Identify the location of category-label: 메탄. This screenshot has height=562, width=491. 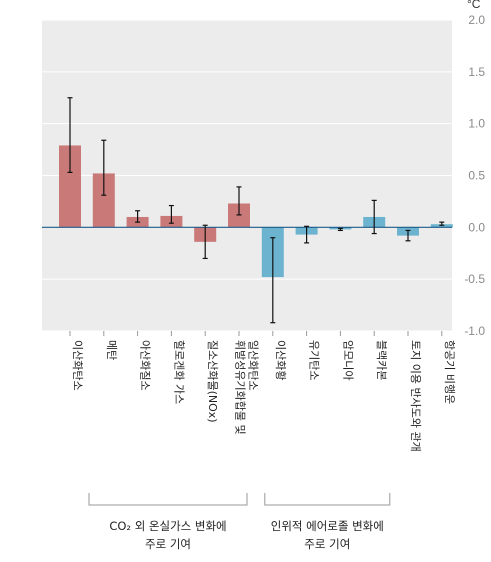
(111, 350).